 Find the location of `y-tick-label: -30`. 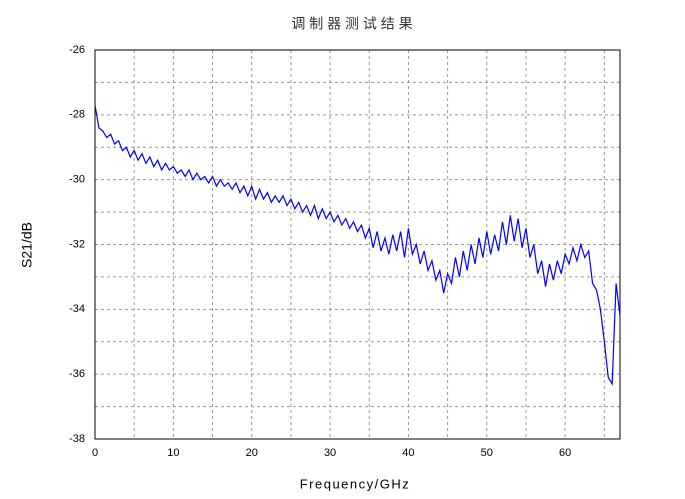

y-tick-label: -30 is located at coordinates (77, 180).